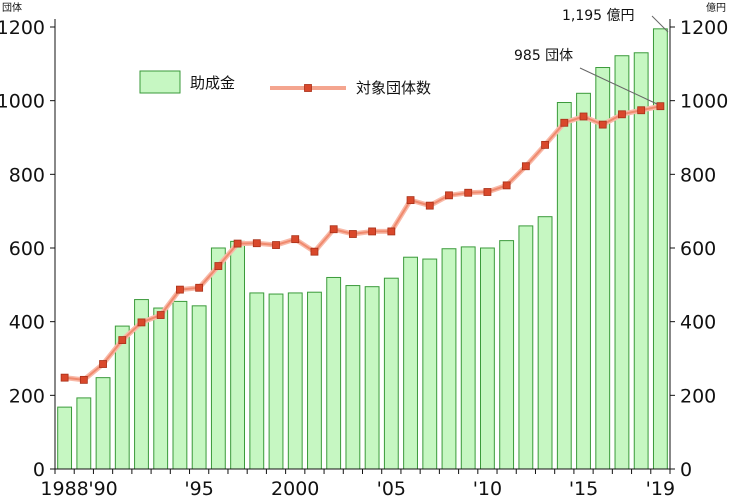  Describe the element at coordinates (161, 388) in the screenshot. I see `bar-1993` at that location.